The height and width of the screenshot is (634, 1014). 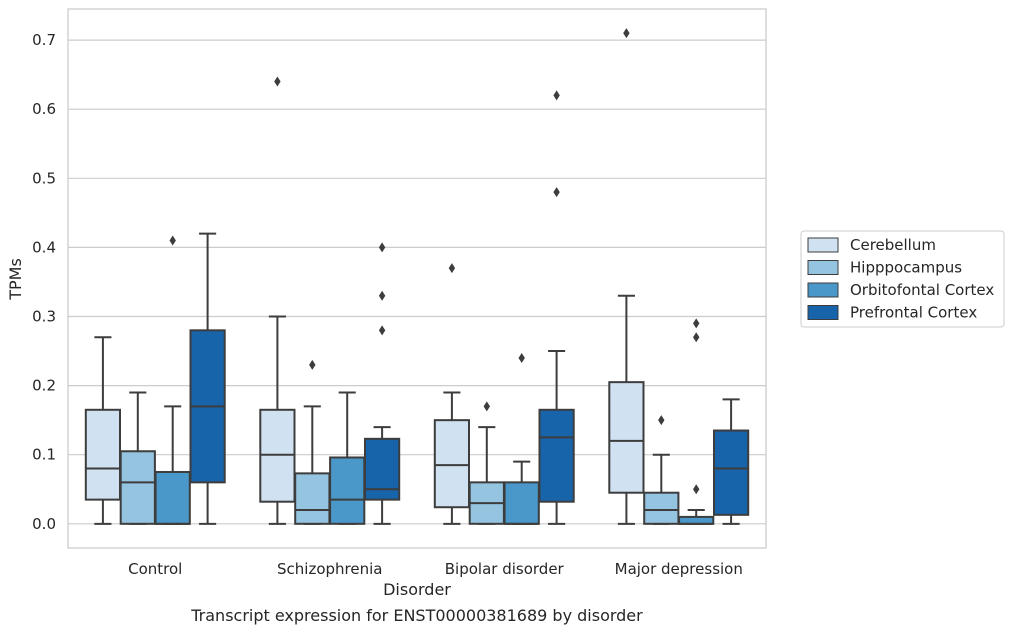 What do you see at coordinates (44, 247) in the screenshot?
I see `y-tick-label: 0.4` at bounding box center [44, 247].